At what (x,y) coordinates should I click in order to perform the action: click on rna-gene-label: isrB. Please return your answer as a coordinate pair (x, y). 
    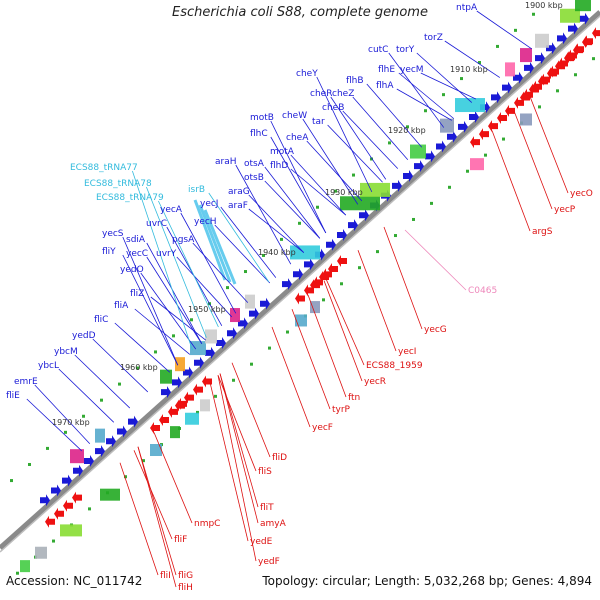
    Looking at the image, I should click on (196, 190).